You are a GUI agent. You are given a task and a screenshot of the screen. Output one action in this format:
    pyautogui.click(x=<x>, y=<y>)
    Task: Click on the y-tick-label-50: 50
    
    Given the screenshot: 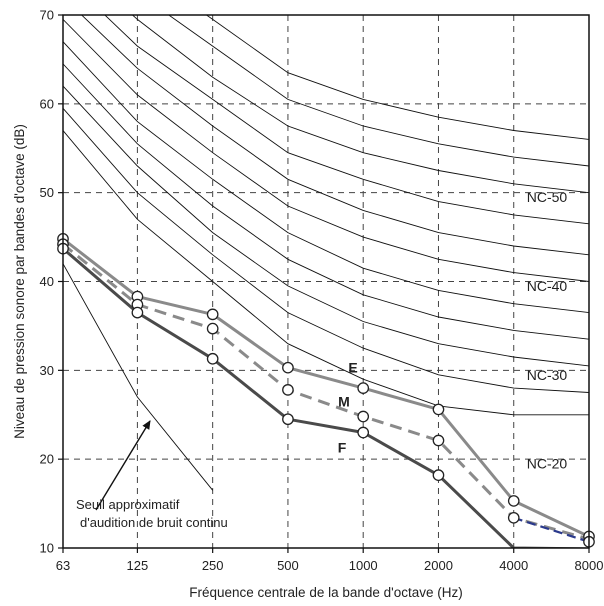 What is the action you would take?
    pyautogui.click(x=47, y=192)
    